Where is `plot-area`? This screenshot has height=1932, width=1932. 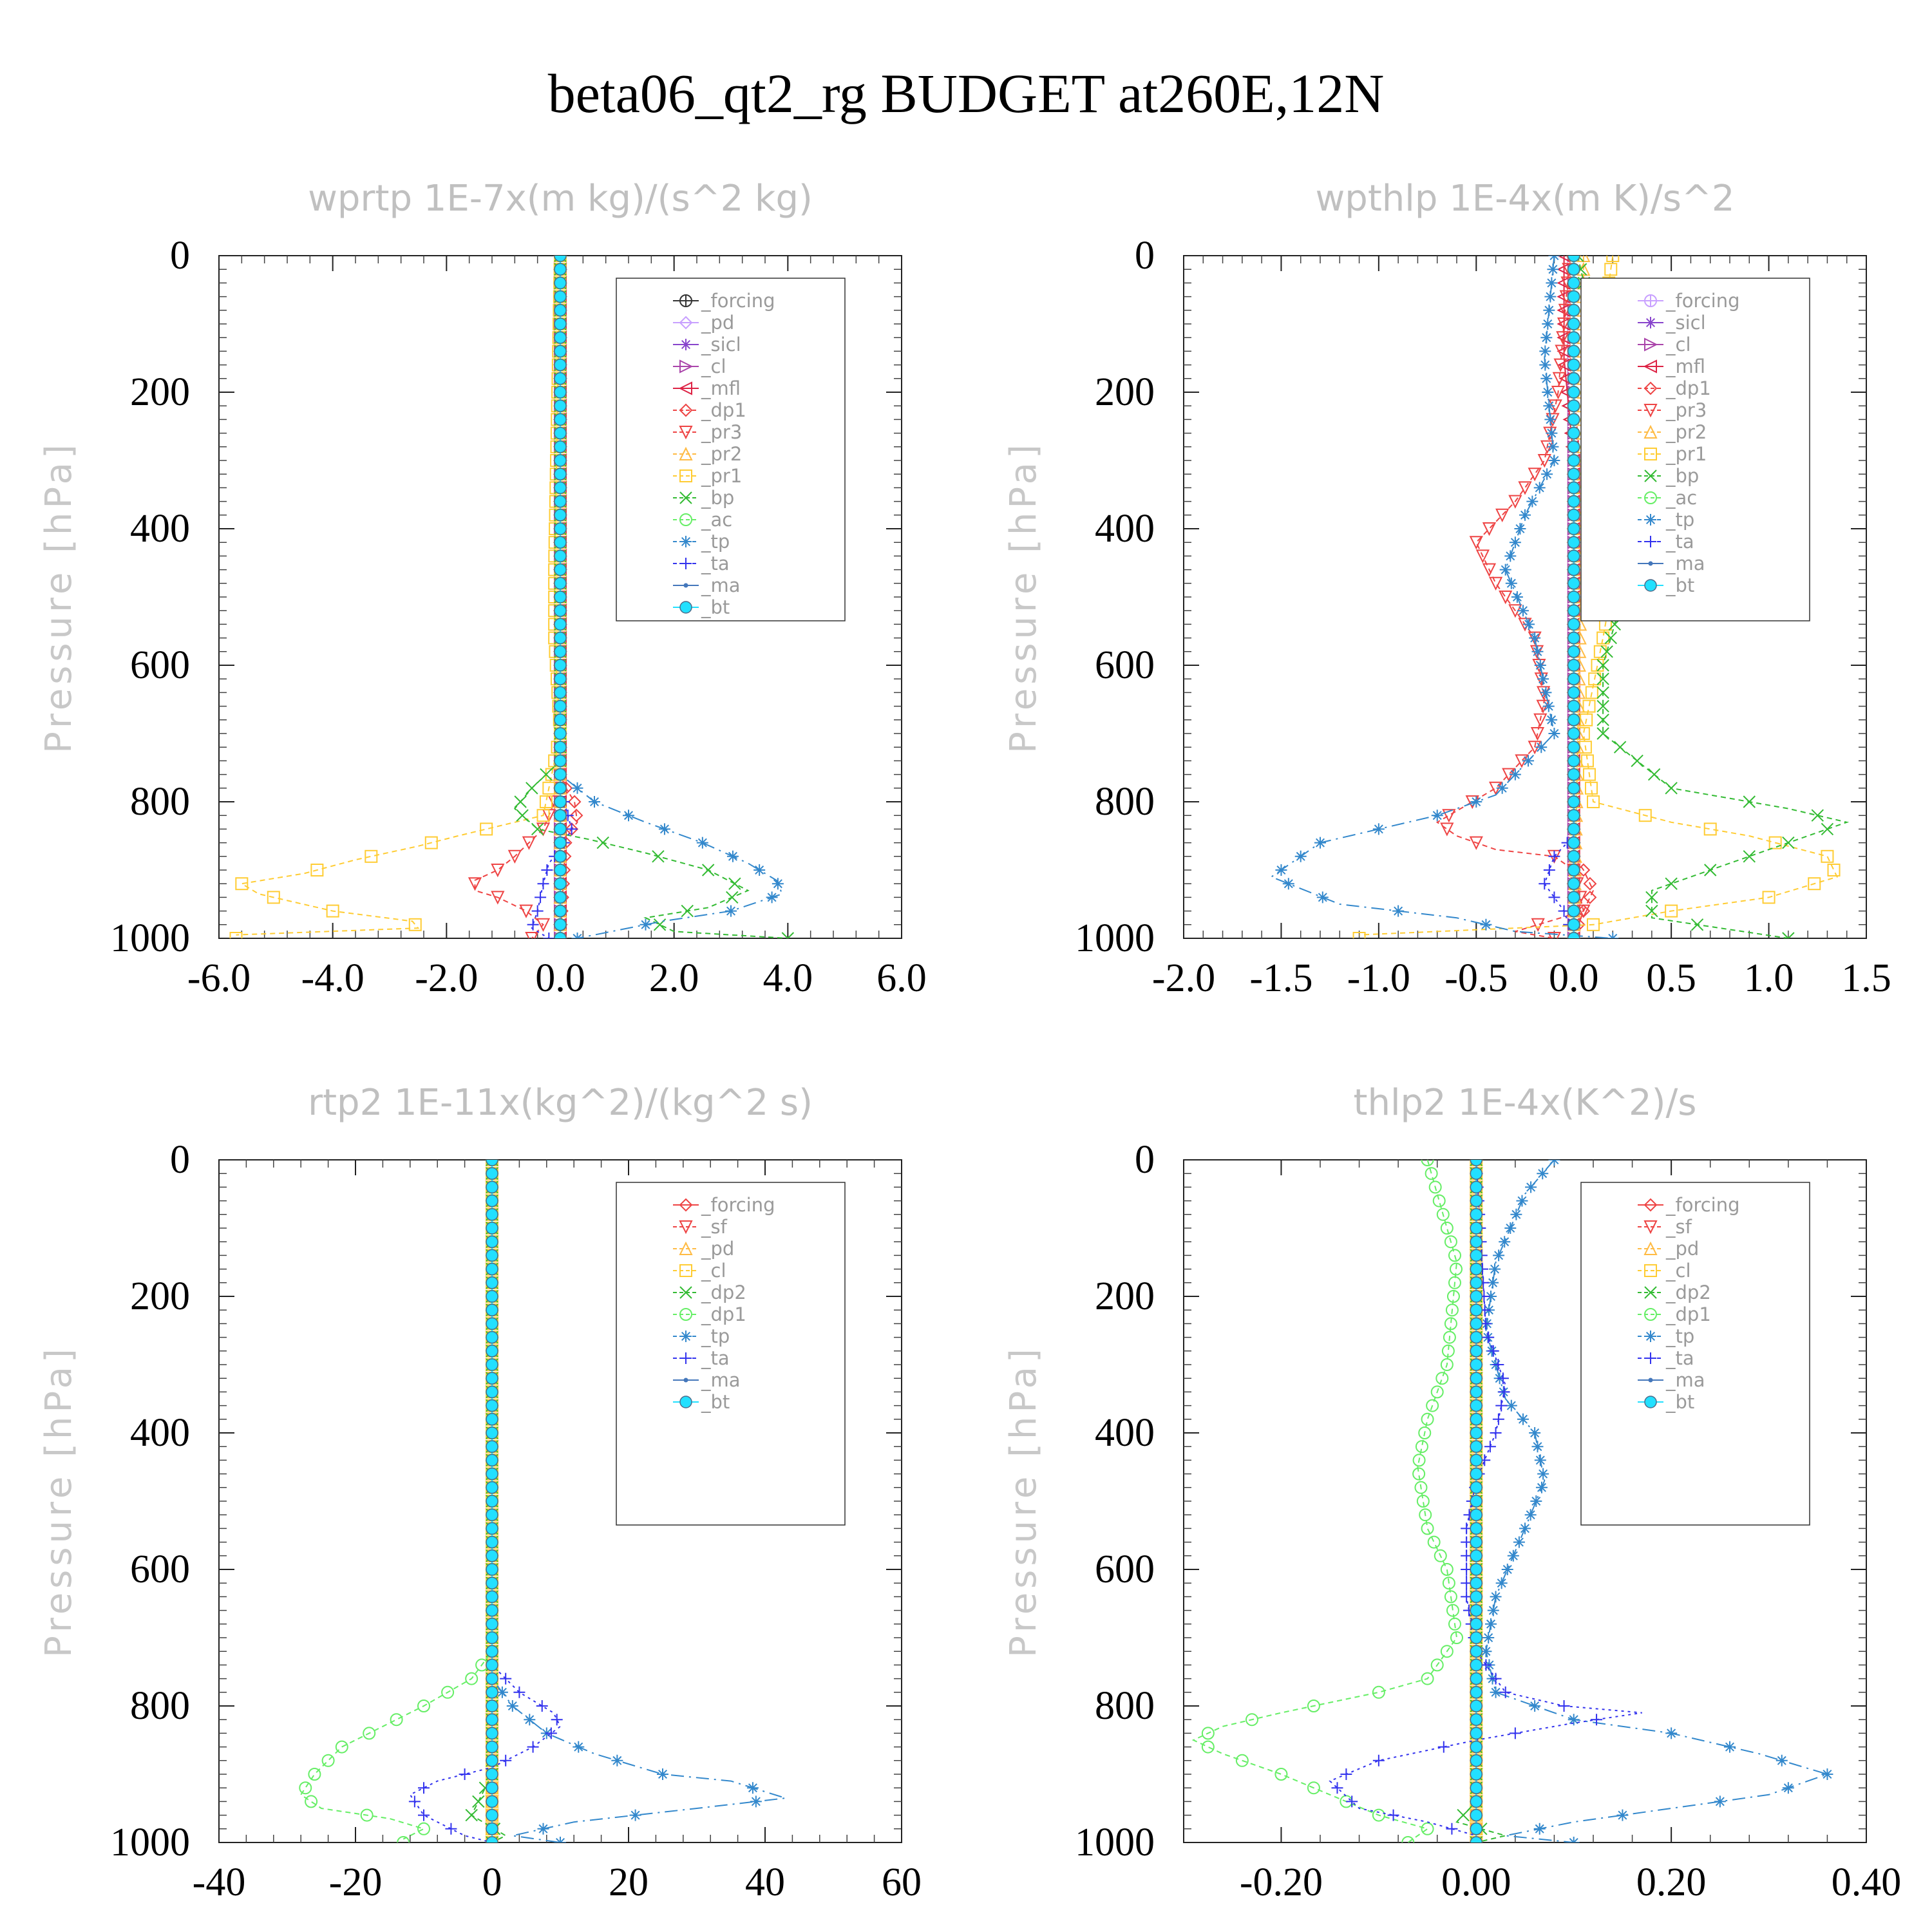 plot-area is located at coordinates (1512, 1501).